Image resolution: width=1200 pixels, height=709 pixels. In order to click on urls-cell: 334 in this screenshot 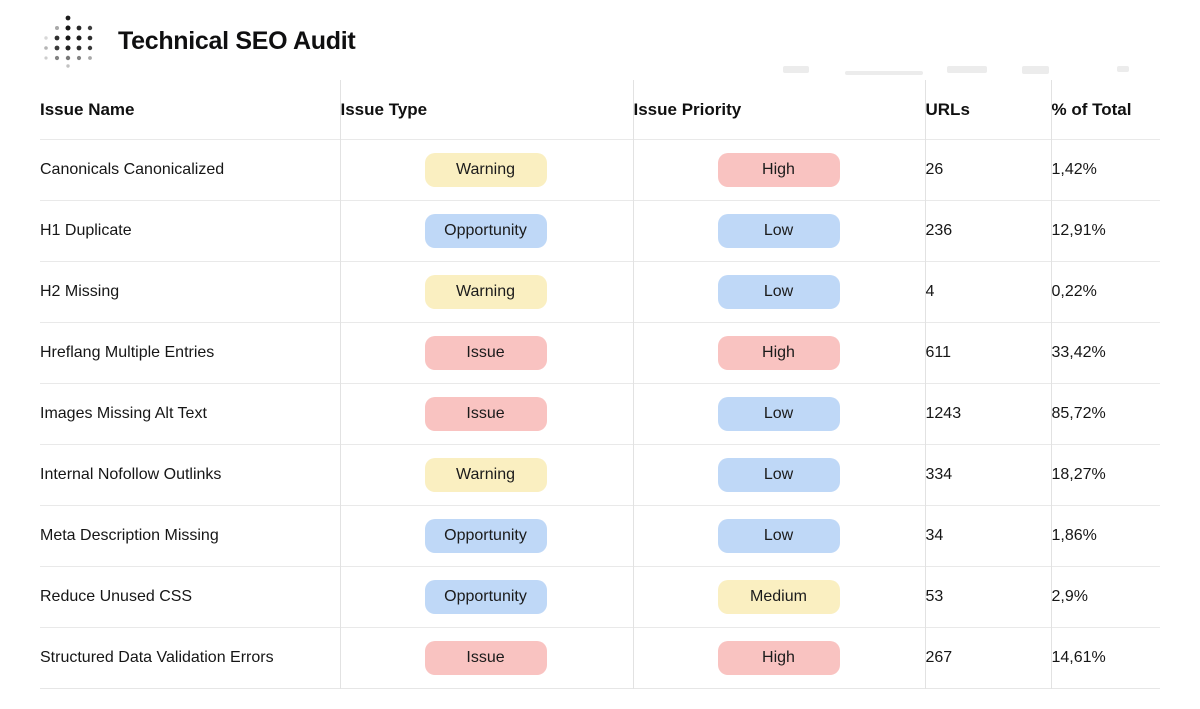, I will do `click(988, 475)`.